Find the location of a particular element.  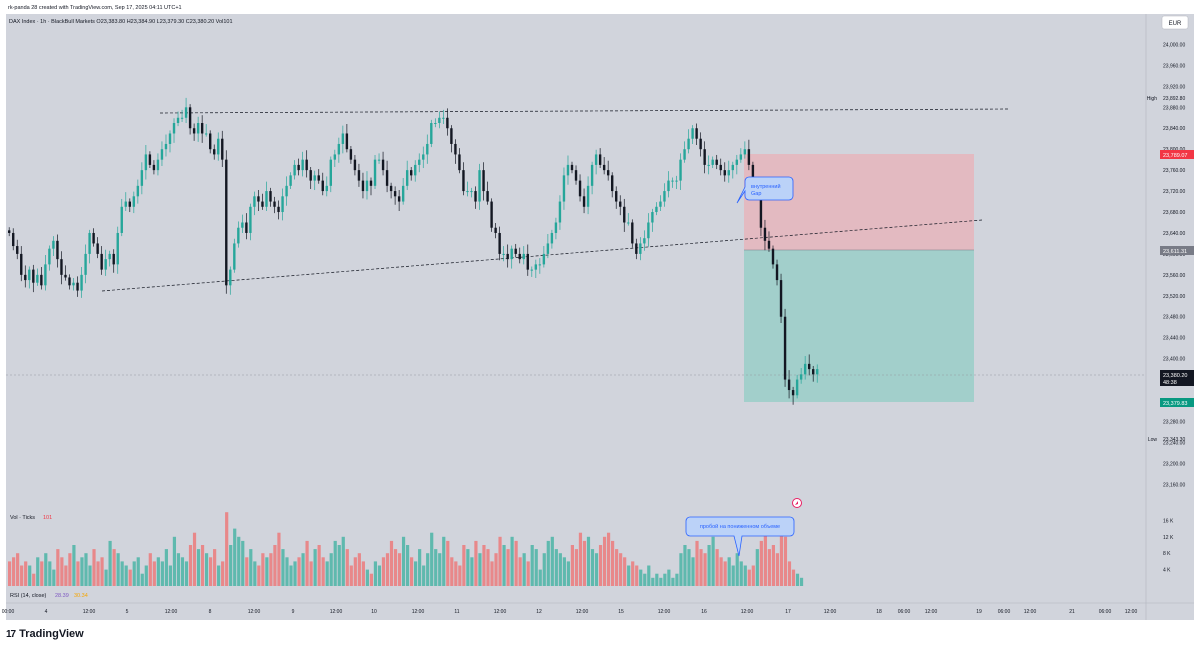

take-profit-zone is located at coordinates (859, 326).